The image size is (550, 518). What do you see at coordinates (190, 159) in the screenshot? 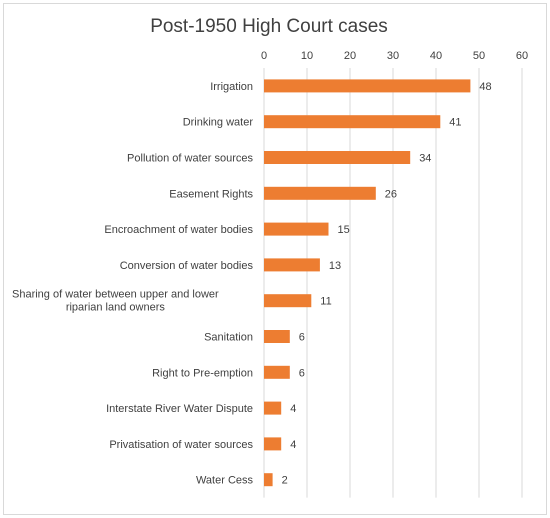
I see `category-label: Pollution of water sources` at bounding box center [190, 159].